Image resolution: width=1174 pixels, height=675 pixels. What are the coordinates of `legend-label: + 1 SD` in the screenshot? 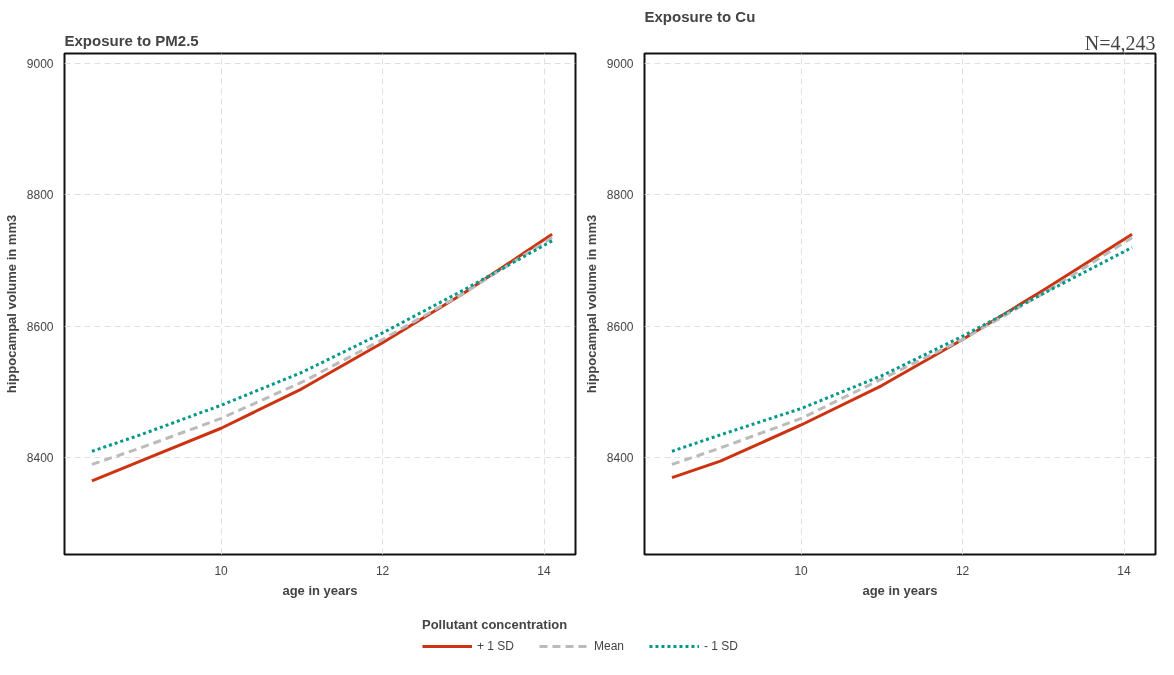 It's located at (495, 646).